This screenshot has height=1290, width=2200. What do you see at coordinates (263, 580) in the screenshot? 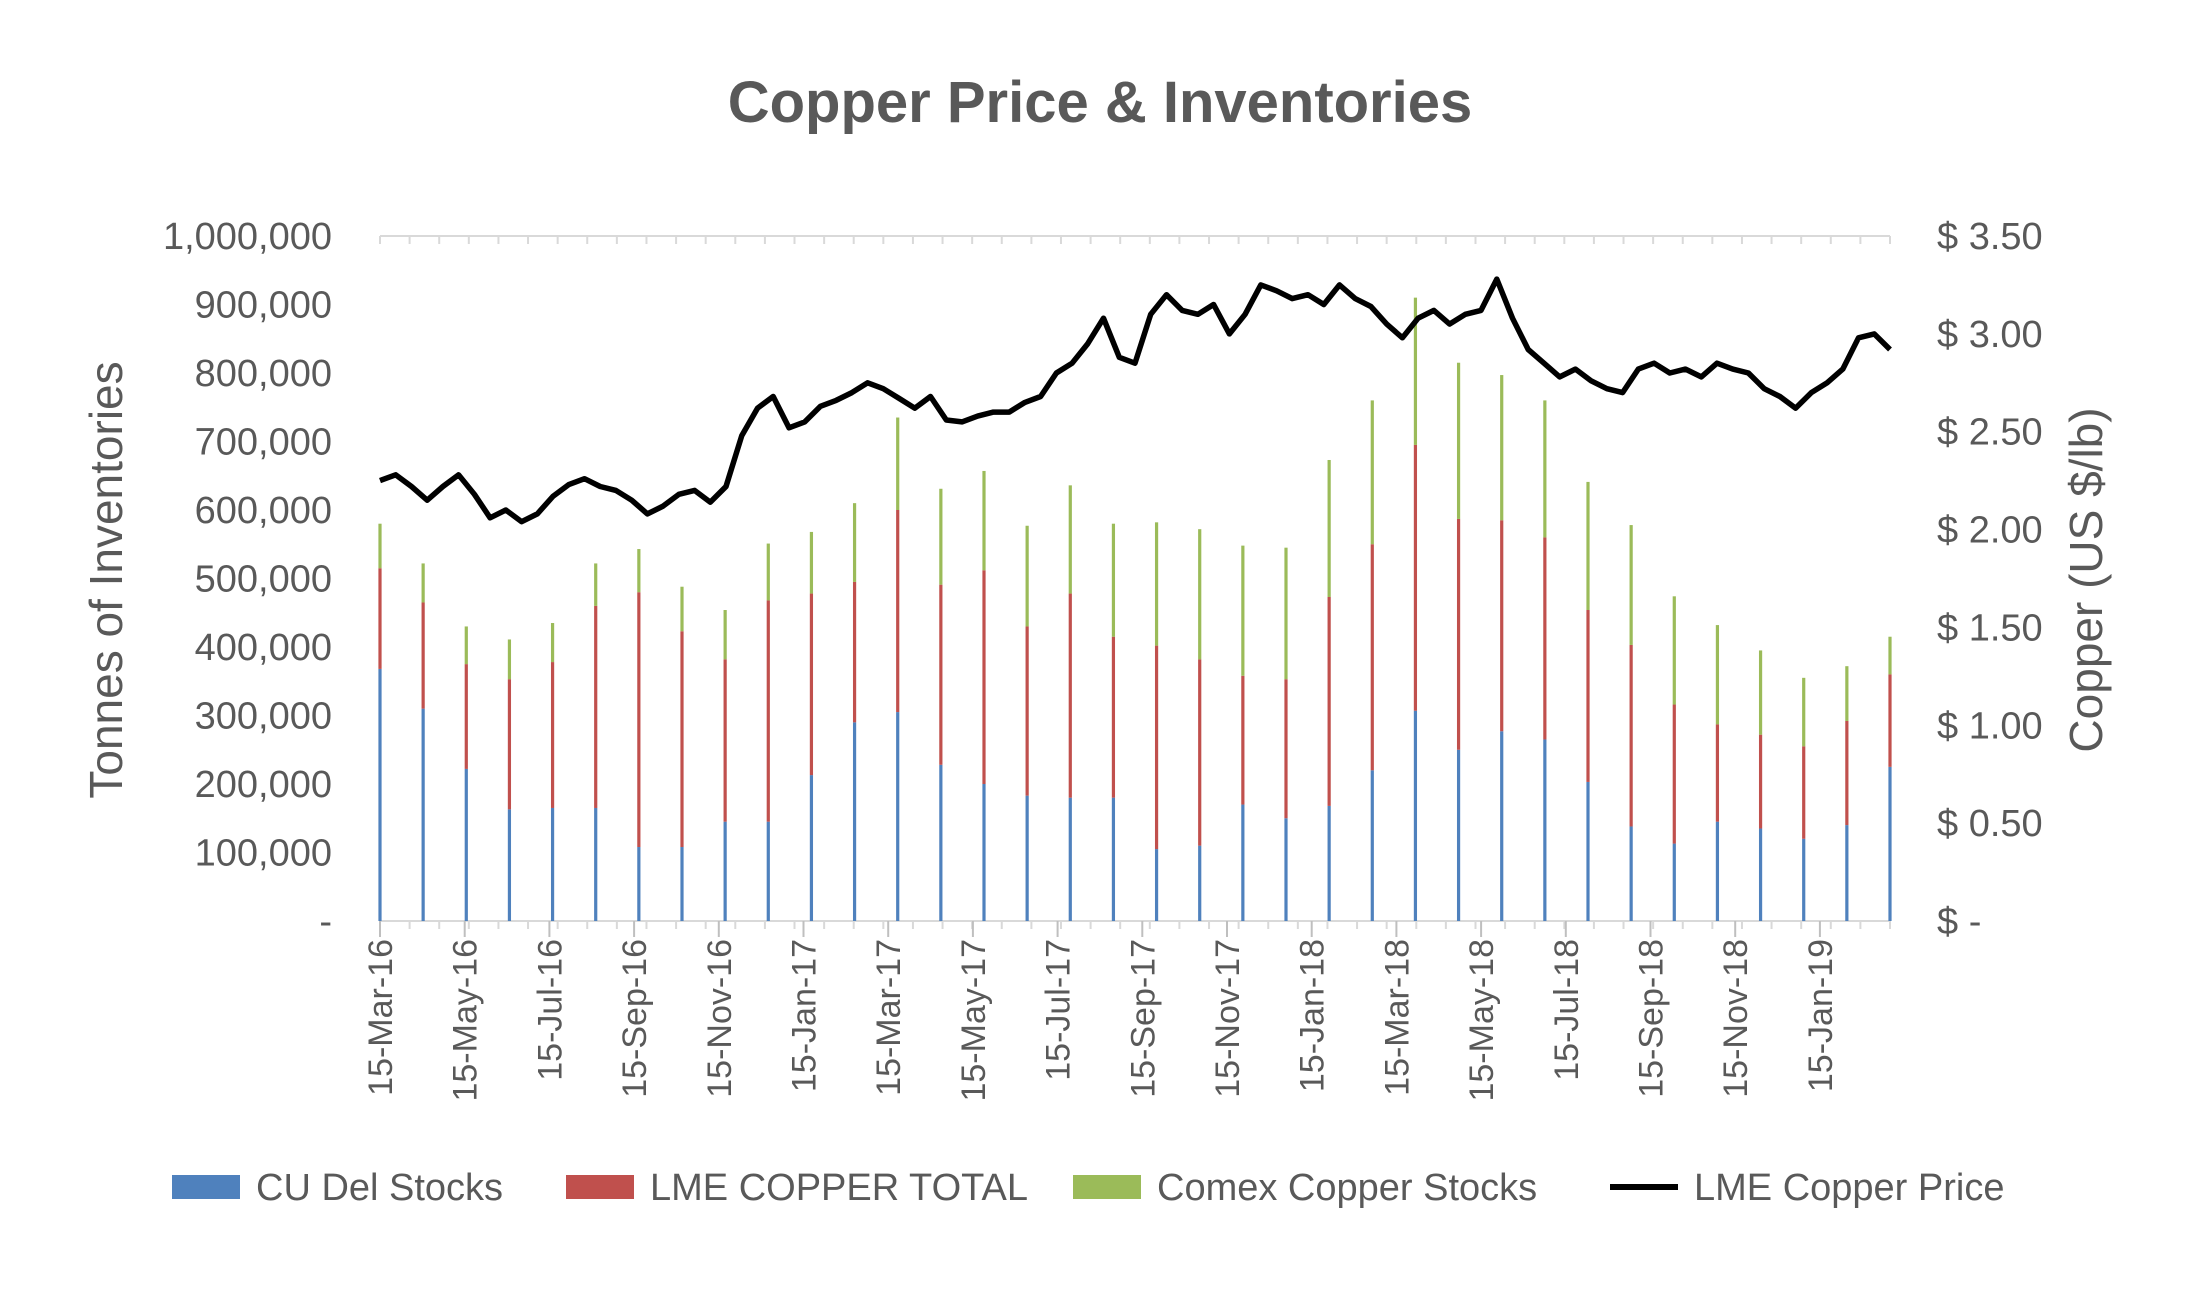
I see `y-tick-label-left: 500,000` at bounding box center [263, 580].